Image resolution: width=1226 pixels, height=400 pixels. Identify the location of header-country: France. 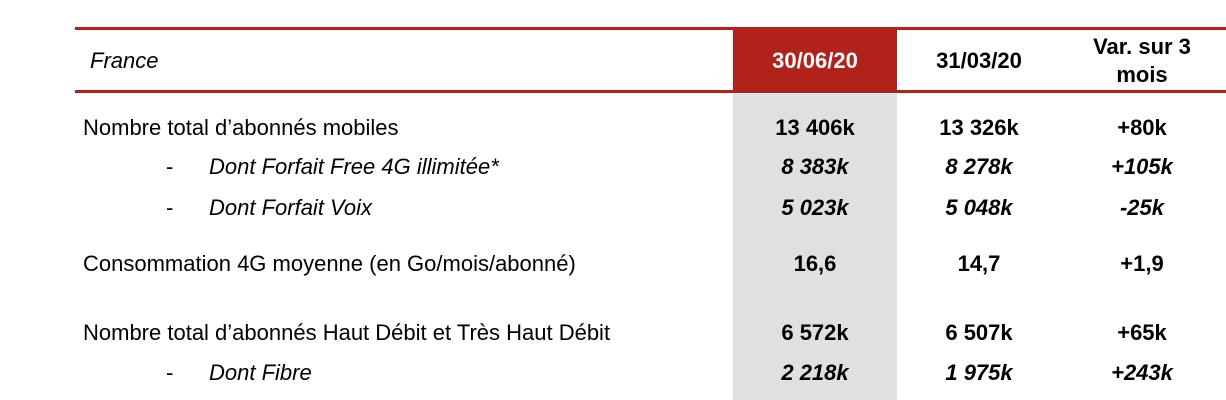
(124, 60).